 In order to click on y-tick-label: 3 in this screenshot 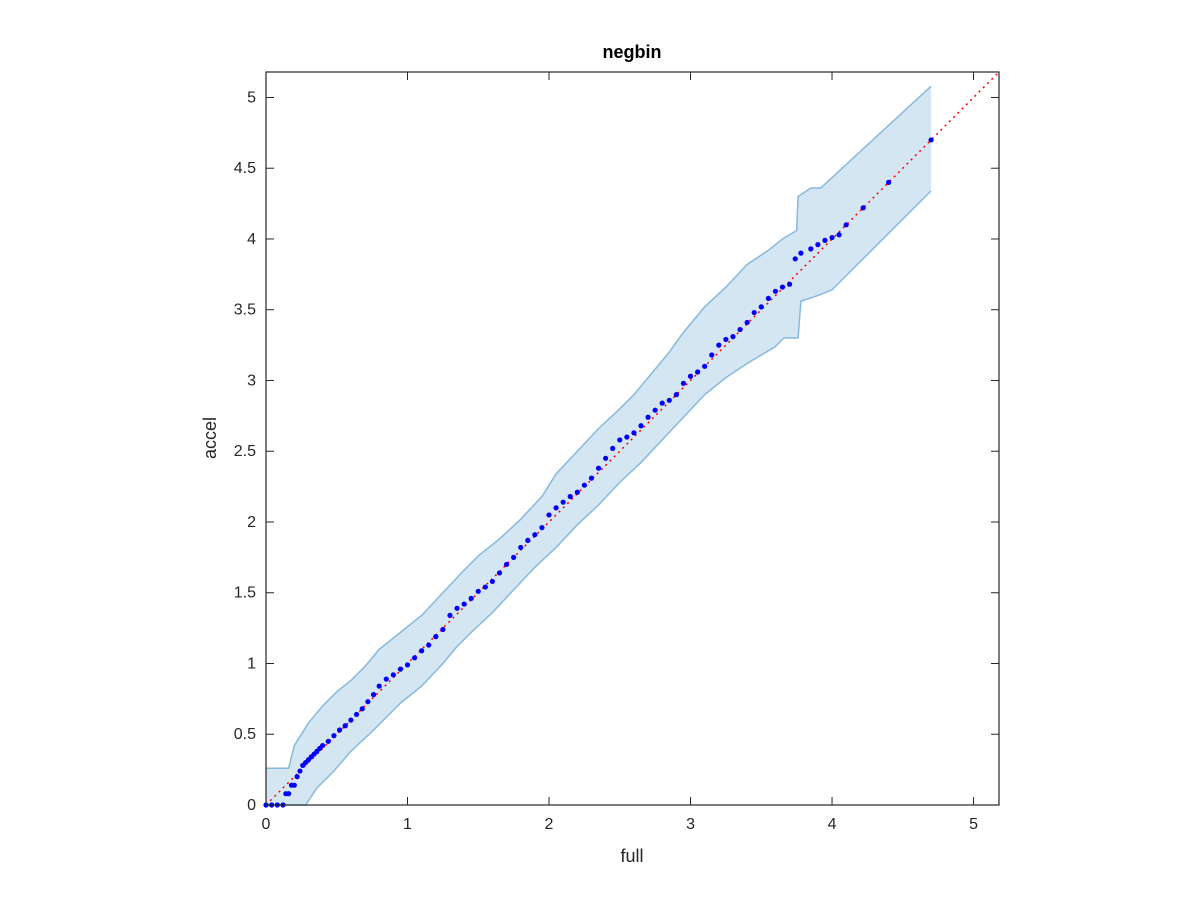, I will do `click(251, 380)`.